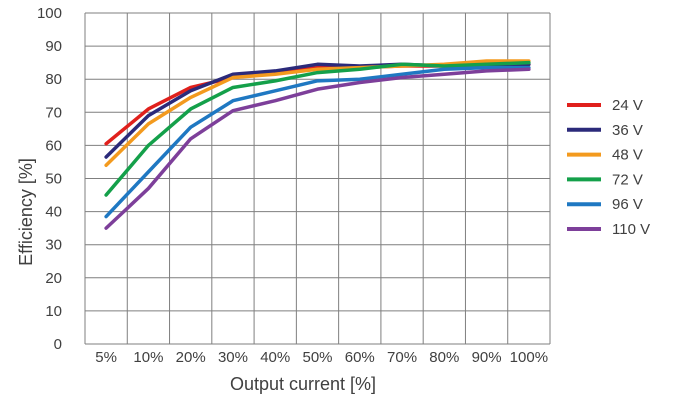 The height and width of the screenshot is (400, 676). Describe the element at coordinates (627, 155) in the screenshot. I see `legend-label: 48 V` at that location.